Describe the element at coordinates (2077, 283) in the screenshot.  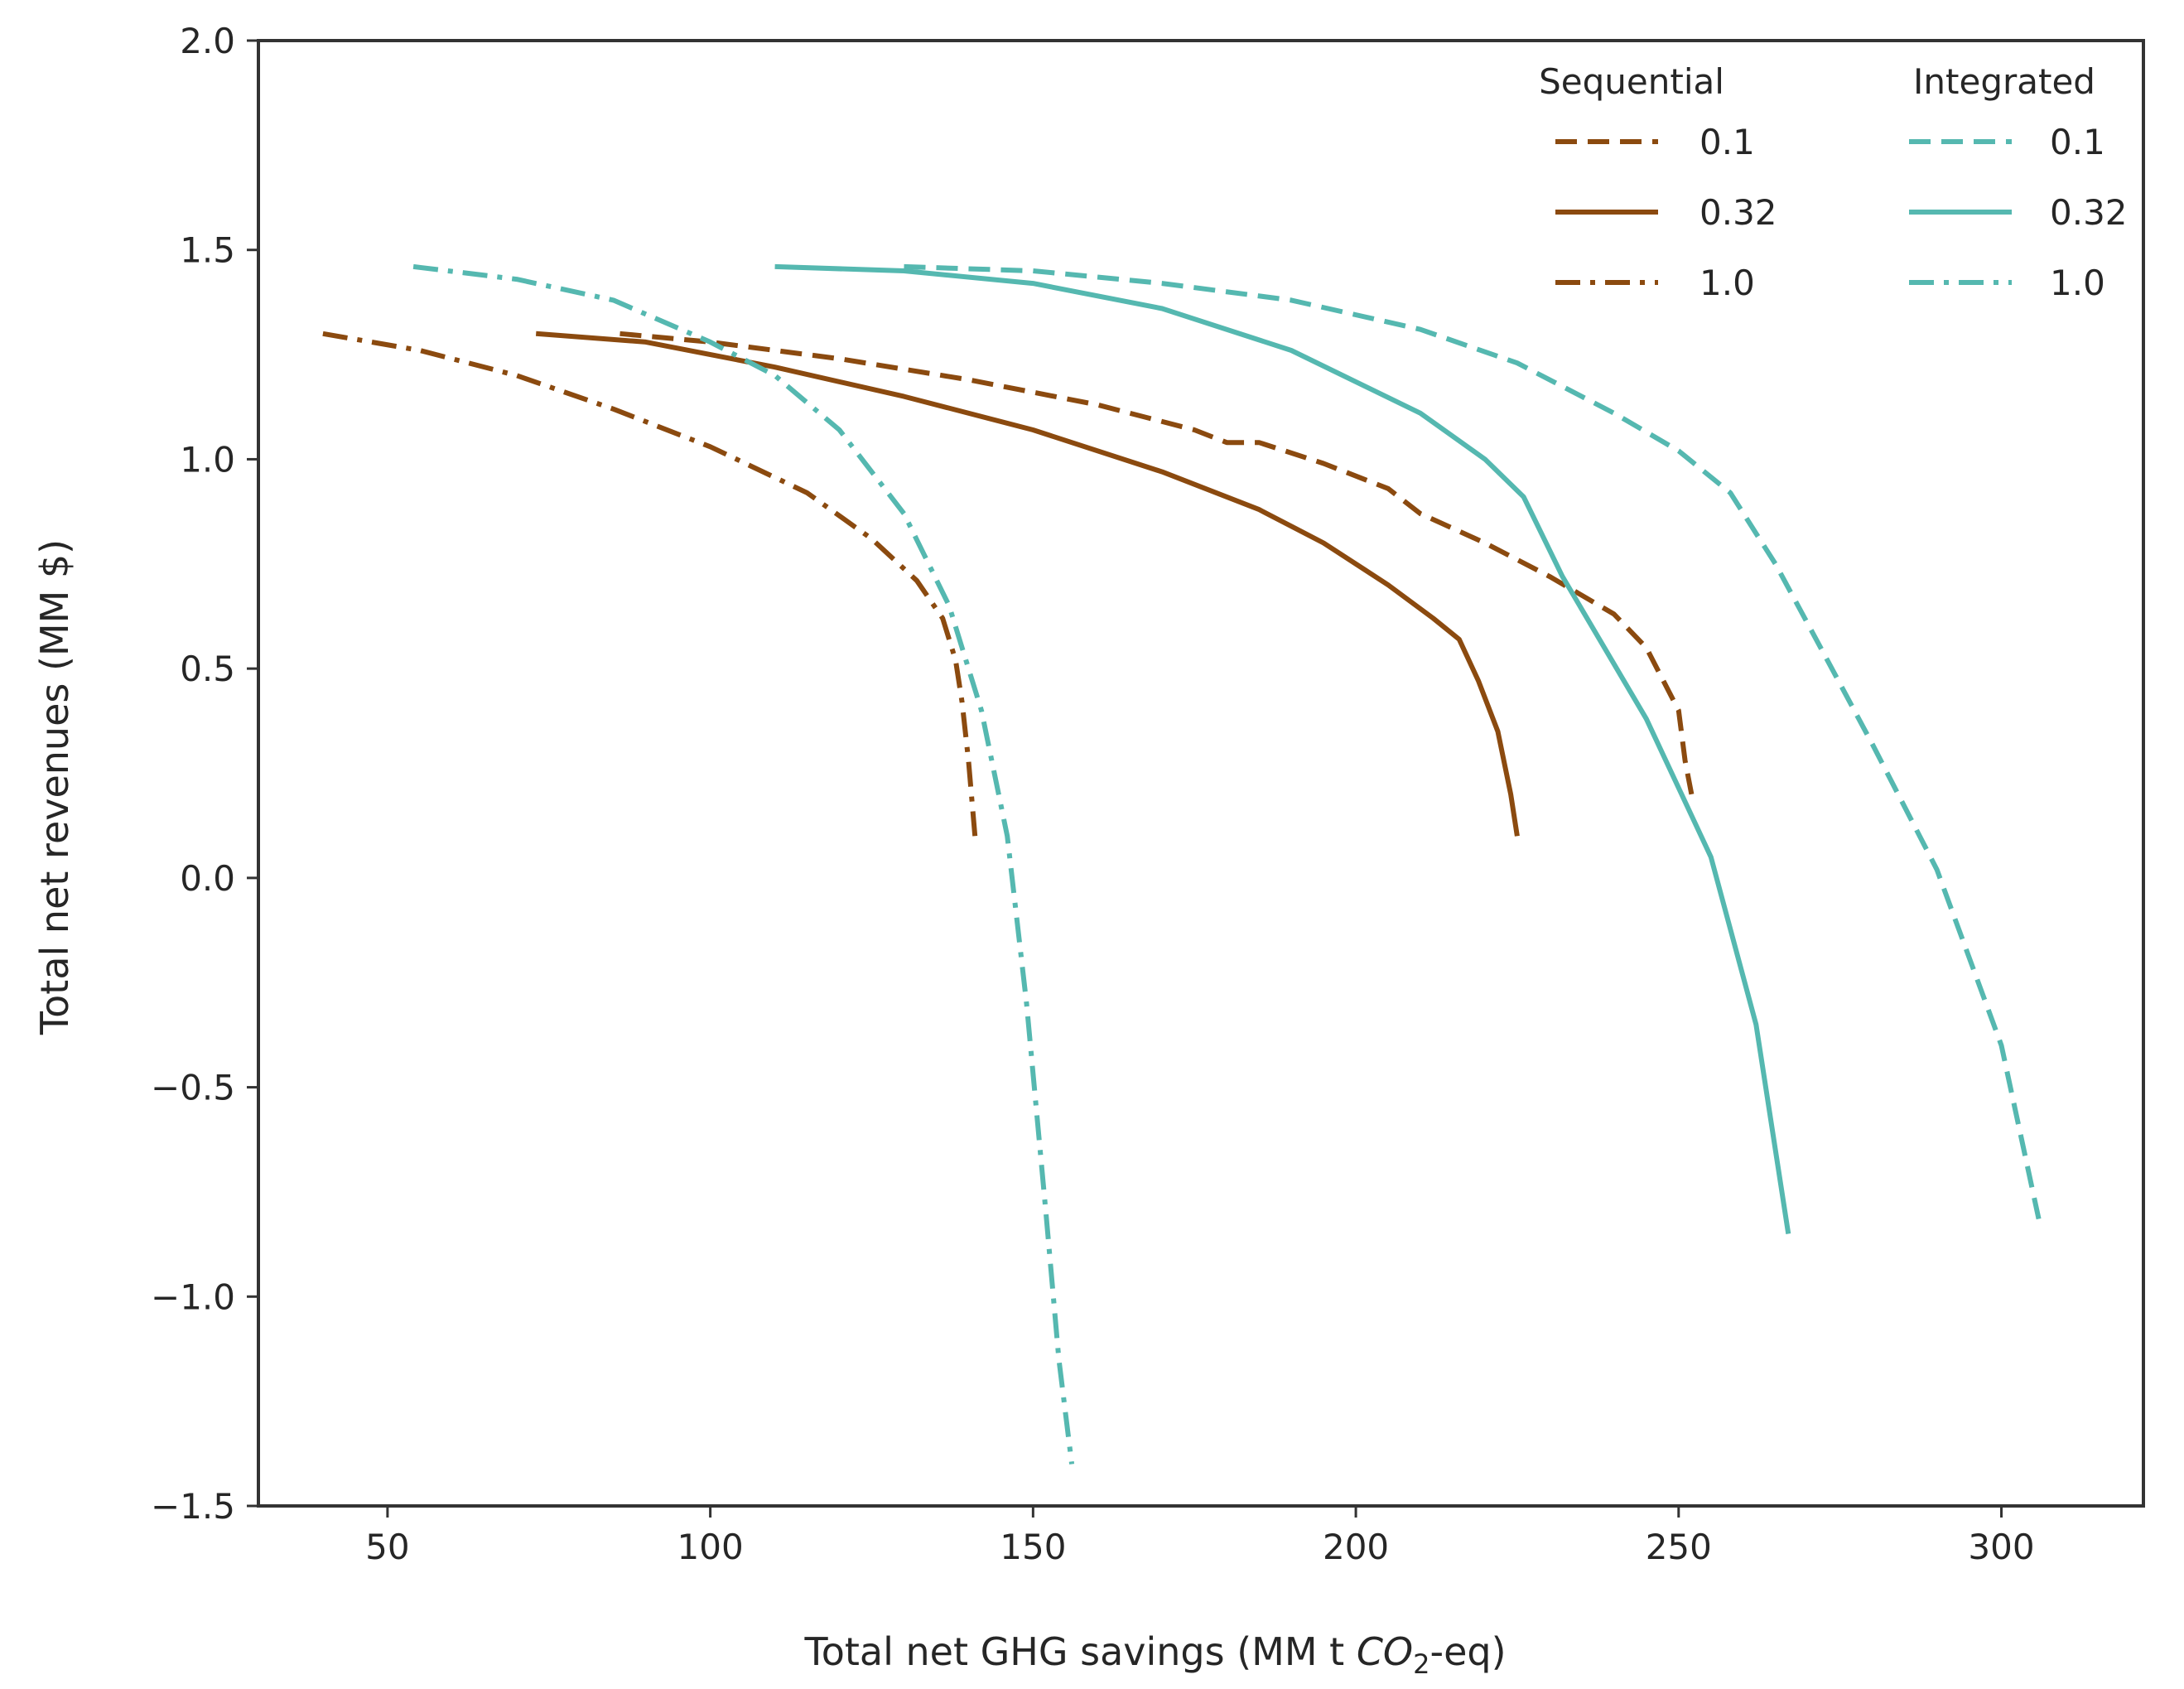
I see `legend-label-integrated-1.0: 1.0` at that location.